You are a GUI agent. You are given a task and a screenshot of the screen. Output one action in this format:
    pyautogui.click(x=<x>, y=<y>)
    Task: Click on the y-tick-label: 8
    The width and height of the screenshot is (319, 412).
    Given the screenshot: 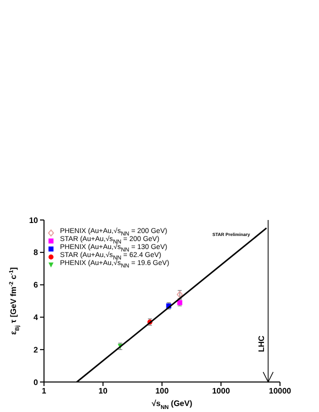 What is the action you would take?
    pyautogui.click(x=36, y=253)
    